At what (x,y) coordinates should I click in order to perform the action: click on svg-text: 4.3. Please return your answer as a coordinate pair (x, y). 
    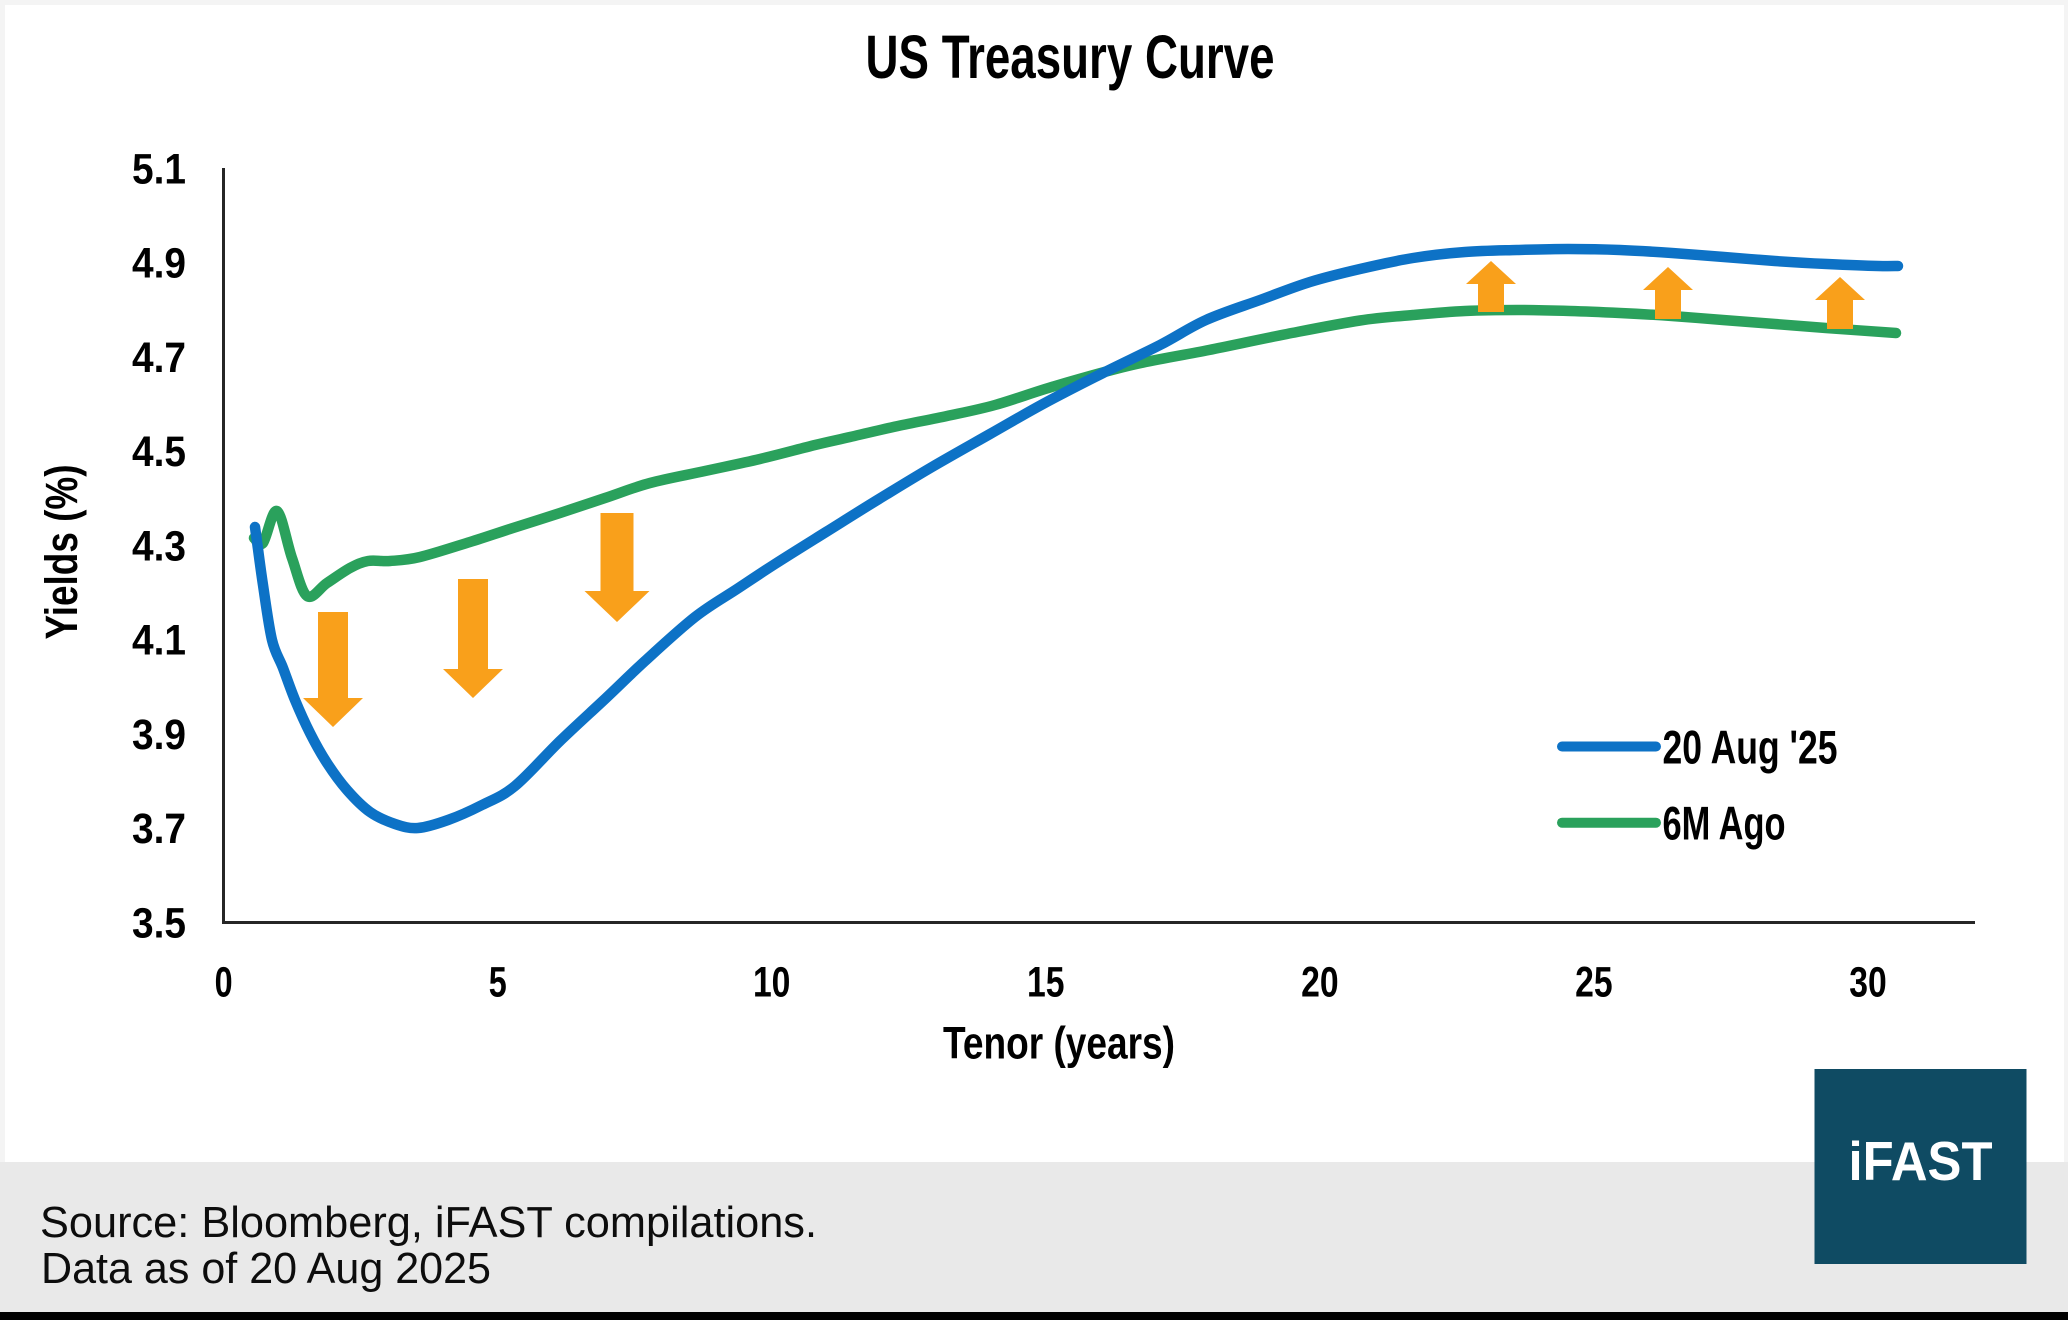
    Looking at the image, I should click on (159, 546).